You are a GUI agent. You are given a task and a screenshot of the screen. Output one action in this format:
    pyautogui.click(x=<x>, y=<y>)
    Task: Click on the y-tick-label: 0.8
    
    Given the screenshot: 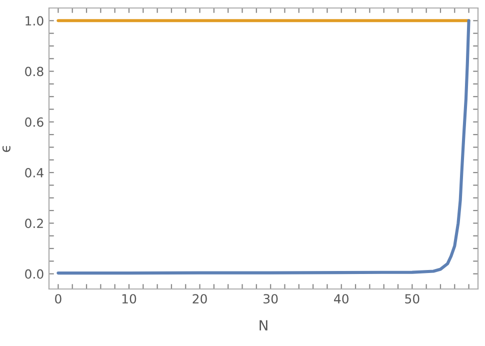 What is the action you would take?
    pyautogui.click(x=34, y=71)
    